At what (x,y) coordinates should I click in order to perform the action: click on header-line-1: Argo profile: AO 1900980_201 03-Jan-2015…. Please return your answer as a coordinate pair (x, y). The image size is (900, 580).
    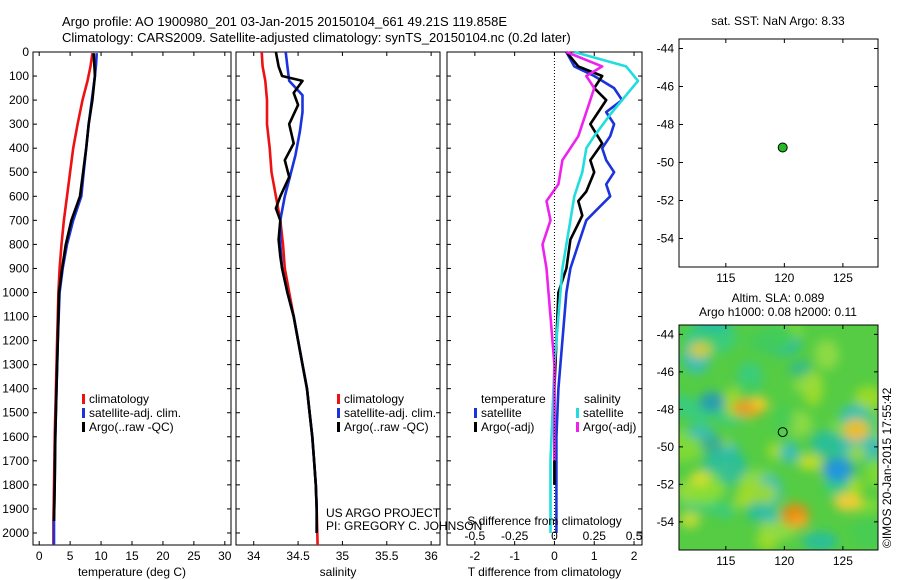
    Looking at the image, I should click on (285, 21).